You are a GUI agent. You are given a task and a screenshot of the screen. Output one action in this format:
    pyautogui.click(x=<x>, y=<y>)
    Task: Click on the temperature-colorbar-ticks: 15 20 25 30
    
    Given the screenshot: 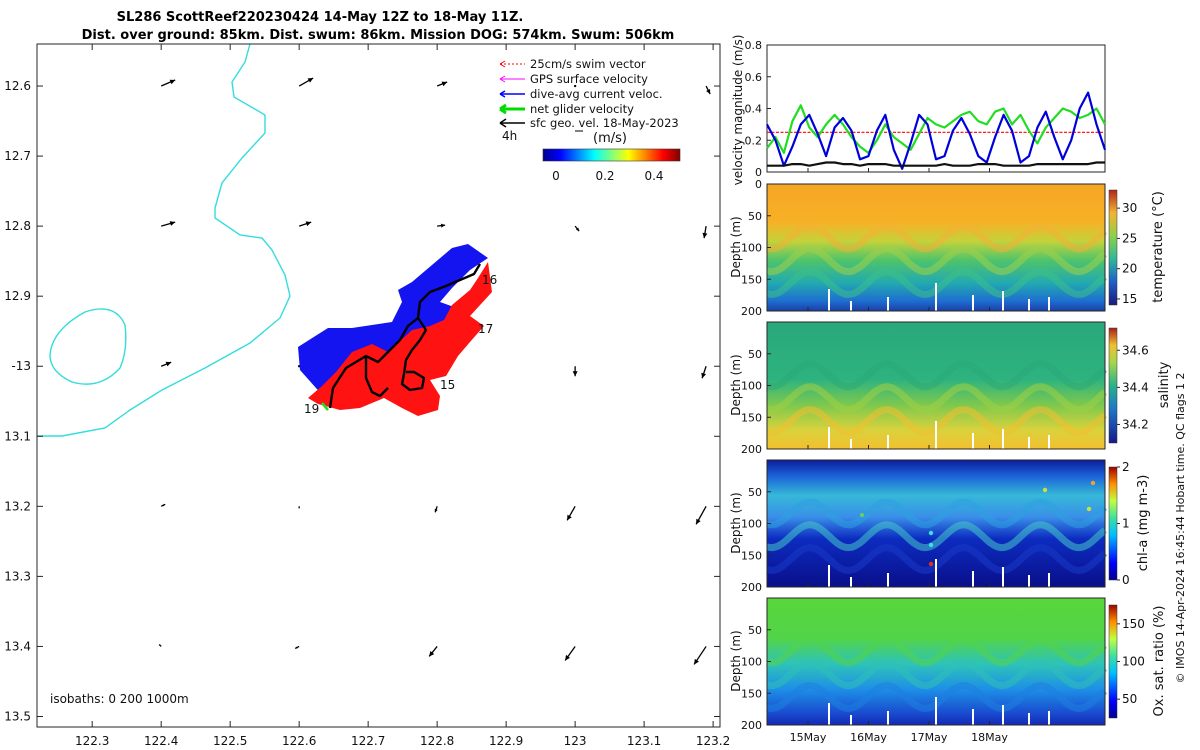 What is the action you would take?
    pyautogui.click(x=1127, y=253)
    